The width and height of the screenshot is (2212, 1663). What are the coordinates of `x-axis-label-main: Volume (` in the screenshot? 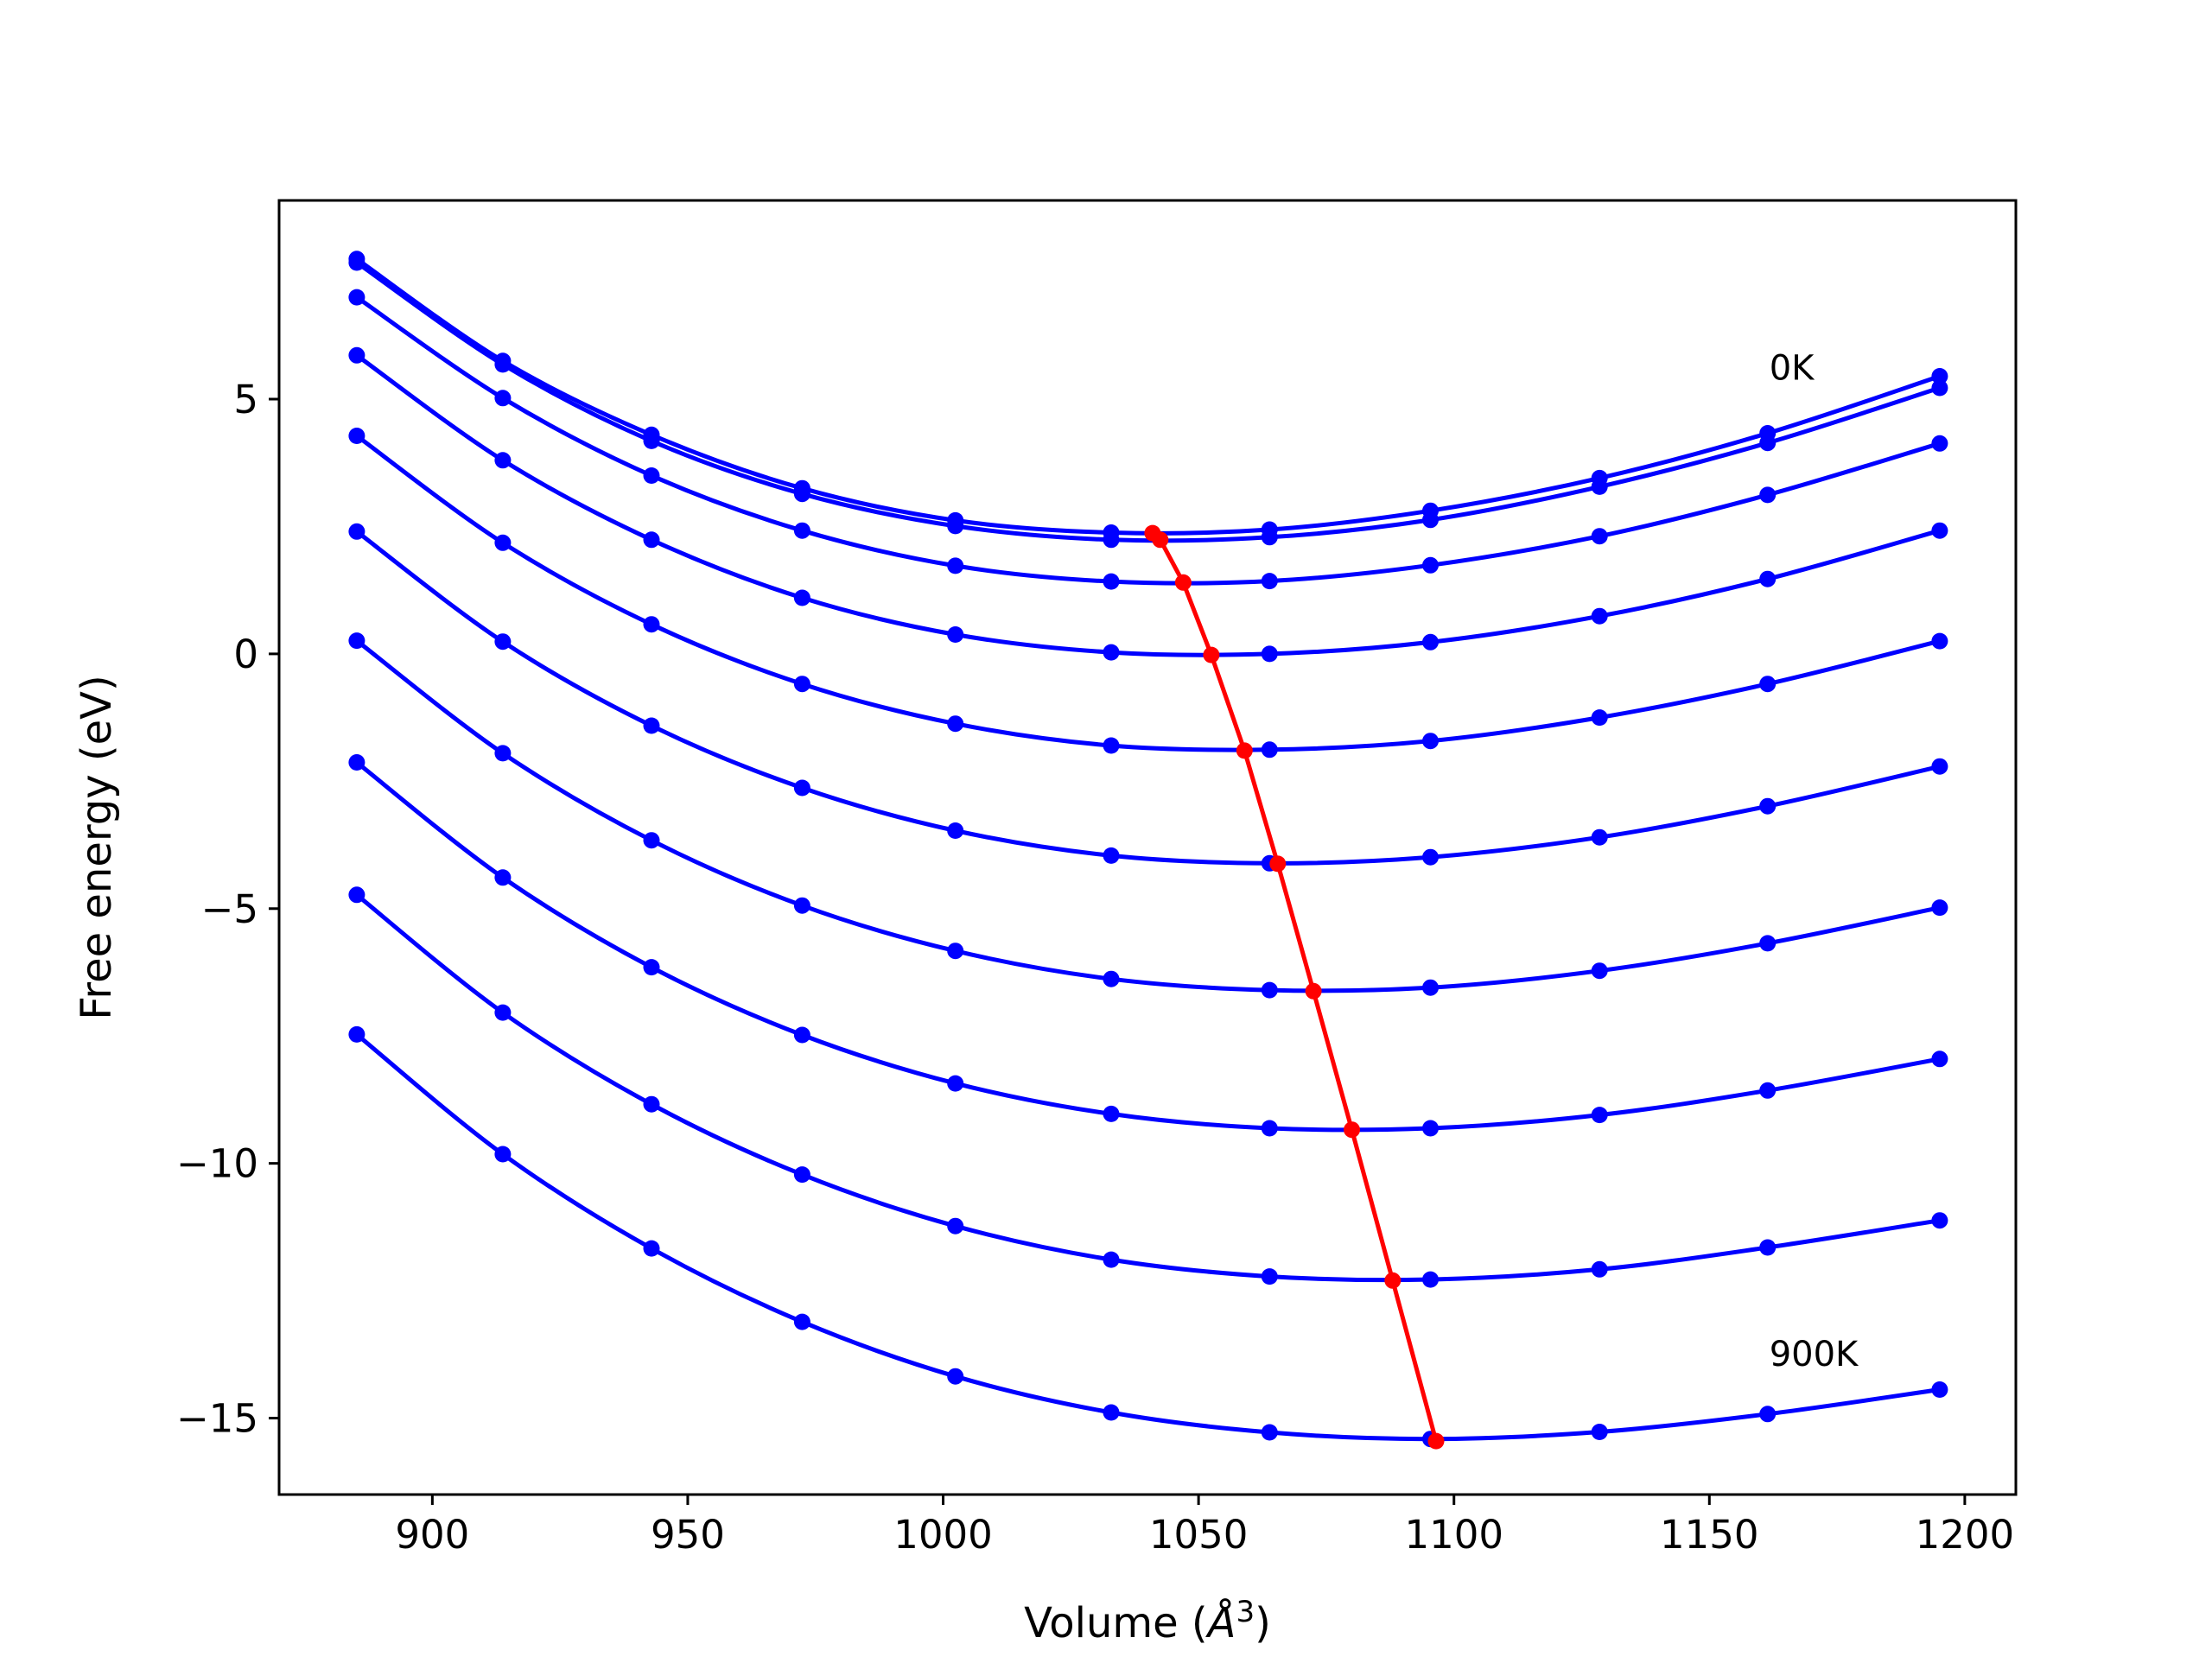 It's located at (1116, 1623).